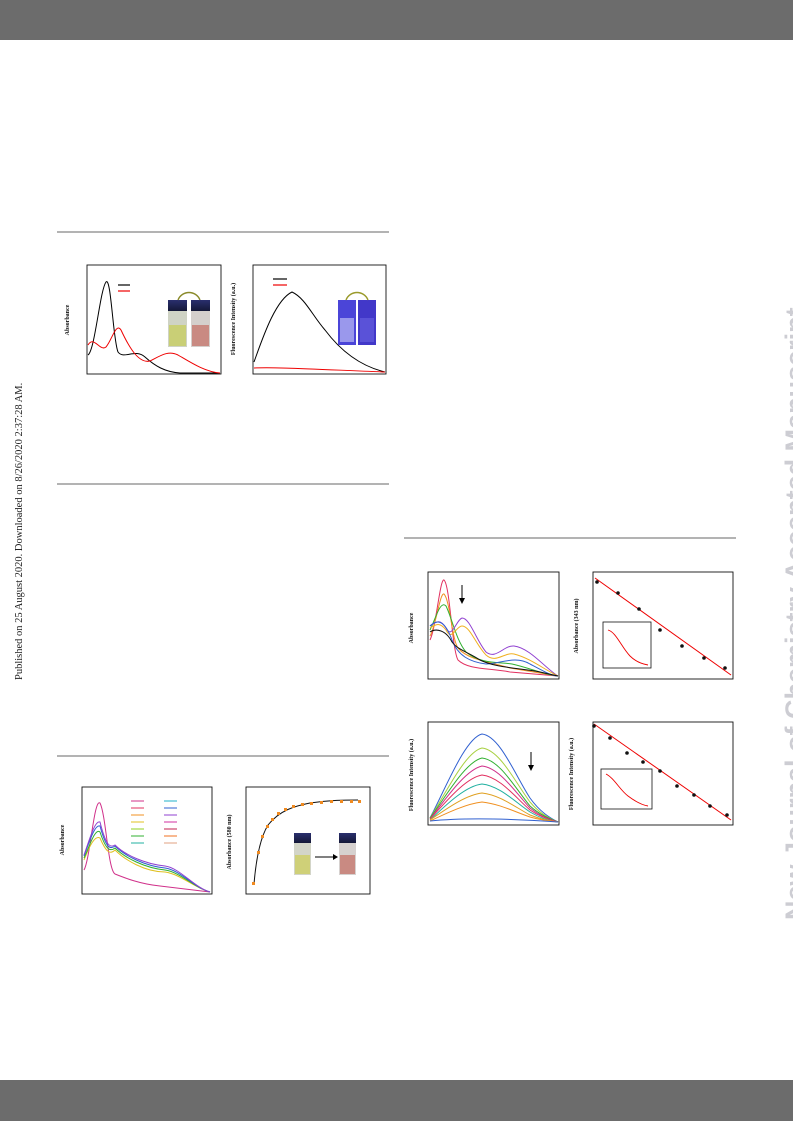 This screenshot has width=793, height=1121. What do you see at coordinates (576, 625) in the screenshot?
I see `abs-343-ylabel: Absorbance (343 nm)` at bounding box center [576, 625].